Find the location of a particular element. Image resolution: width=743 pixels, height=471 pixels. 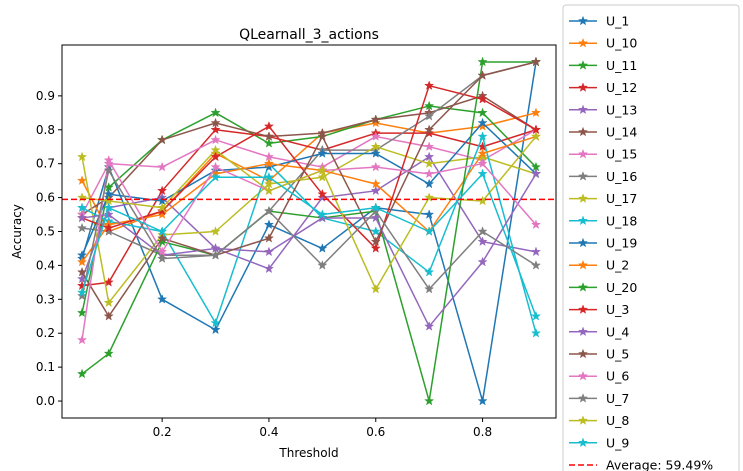

legend-label: U_14 is located at coordinates (621, 132).